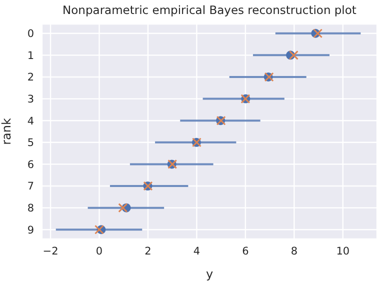 This screenshot has height=284, width=382. Describe the element at coordinates (343, 251) in the screenshot. I see `x-tick-label: 10` at that location.